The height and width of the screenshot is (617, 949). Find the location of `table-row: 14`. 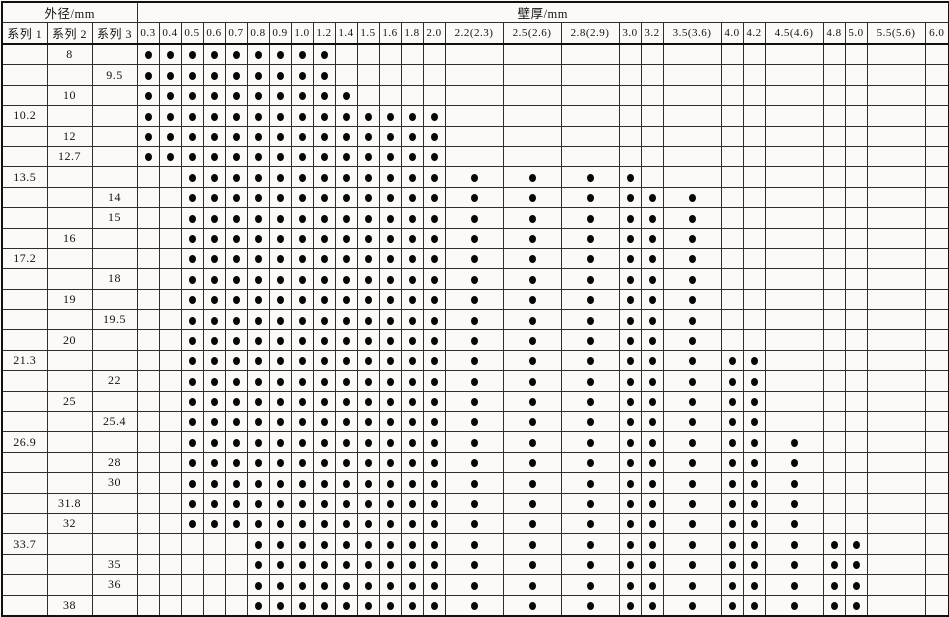

table-row: 14 is located at coordinates (475, 197).